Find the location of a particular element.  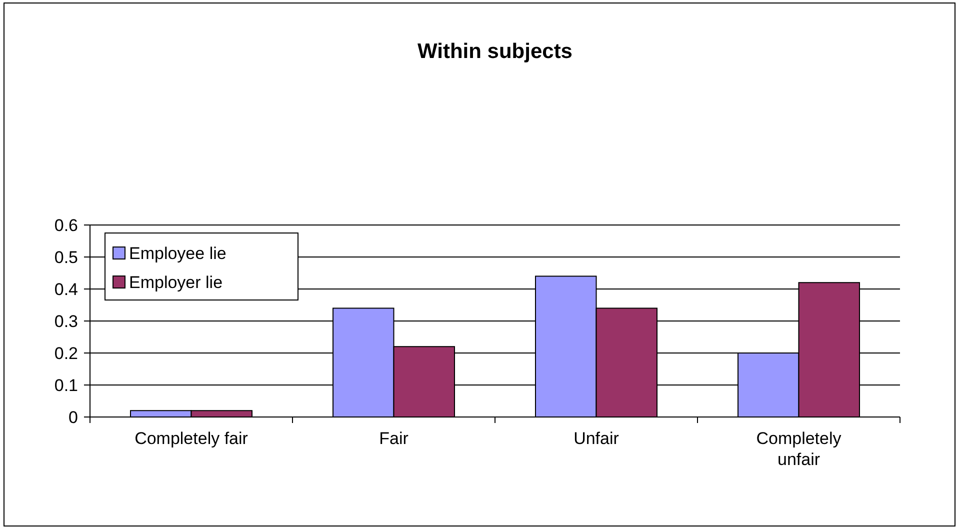

y-tick-label: 0.2 is located at coordinates (66, 353).